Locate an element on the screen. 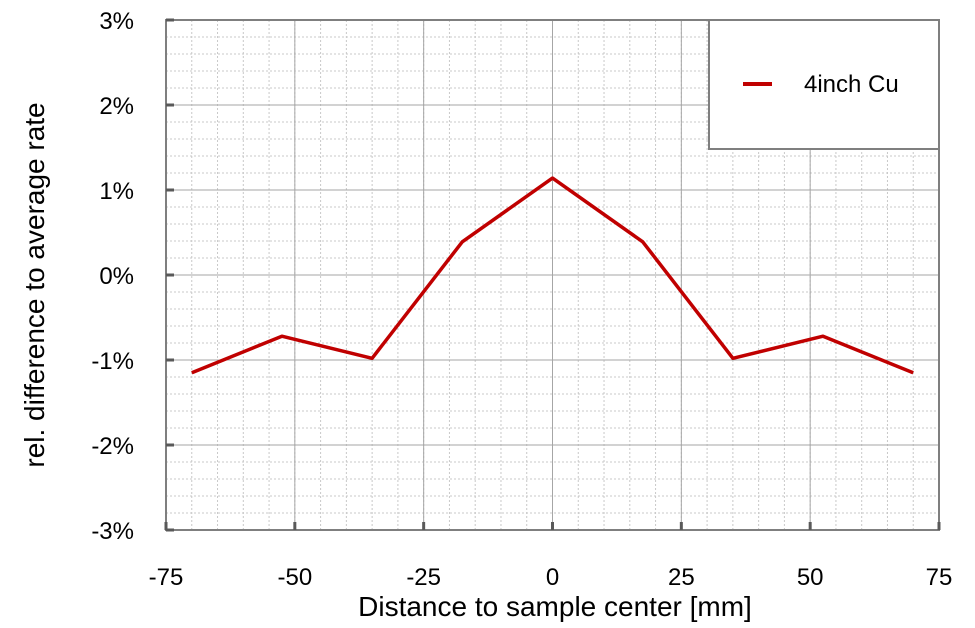  x-tick-label: 50 is located at coordinates (810, 577).